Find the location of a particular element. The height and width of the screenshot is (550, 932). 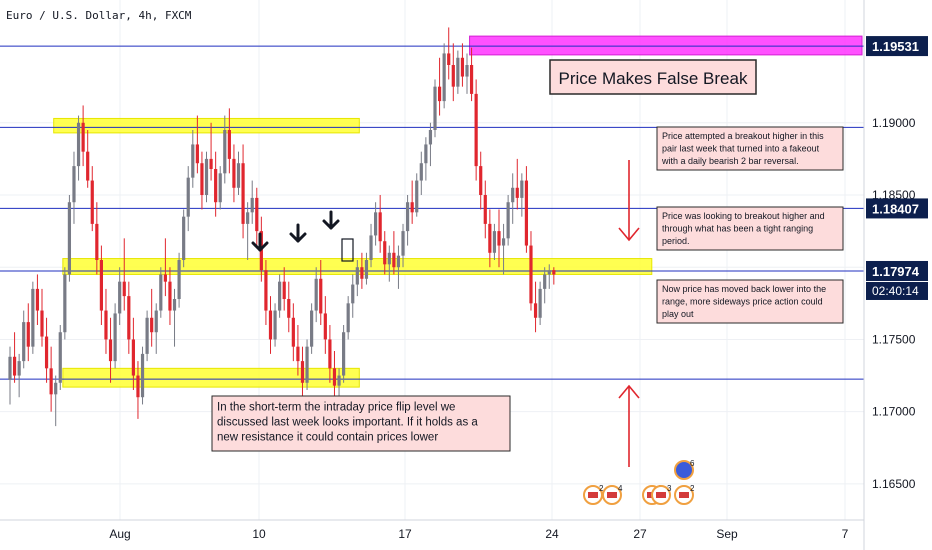

event-flag: 2 is located at coordinates (593, 494).